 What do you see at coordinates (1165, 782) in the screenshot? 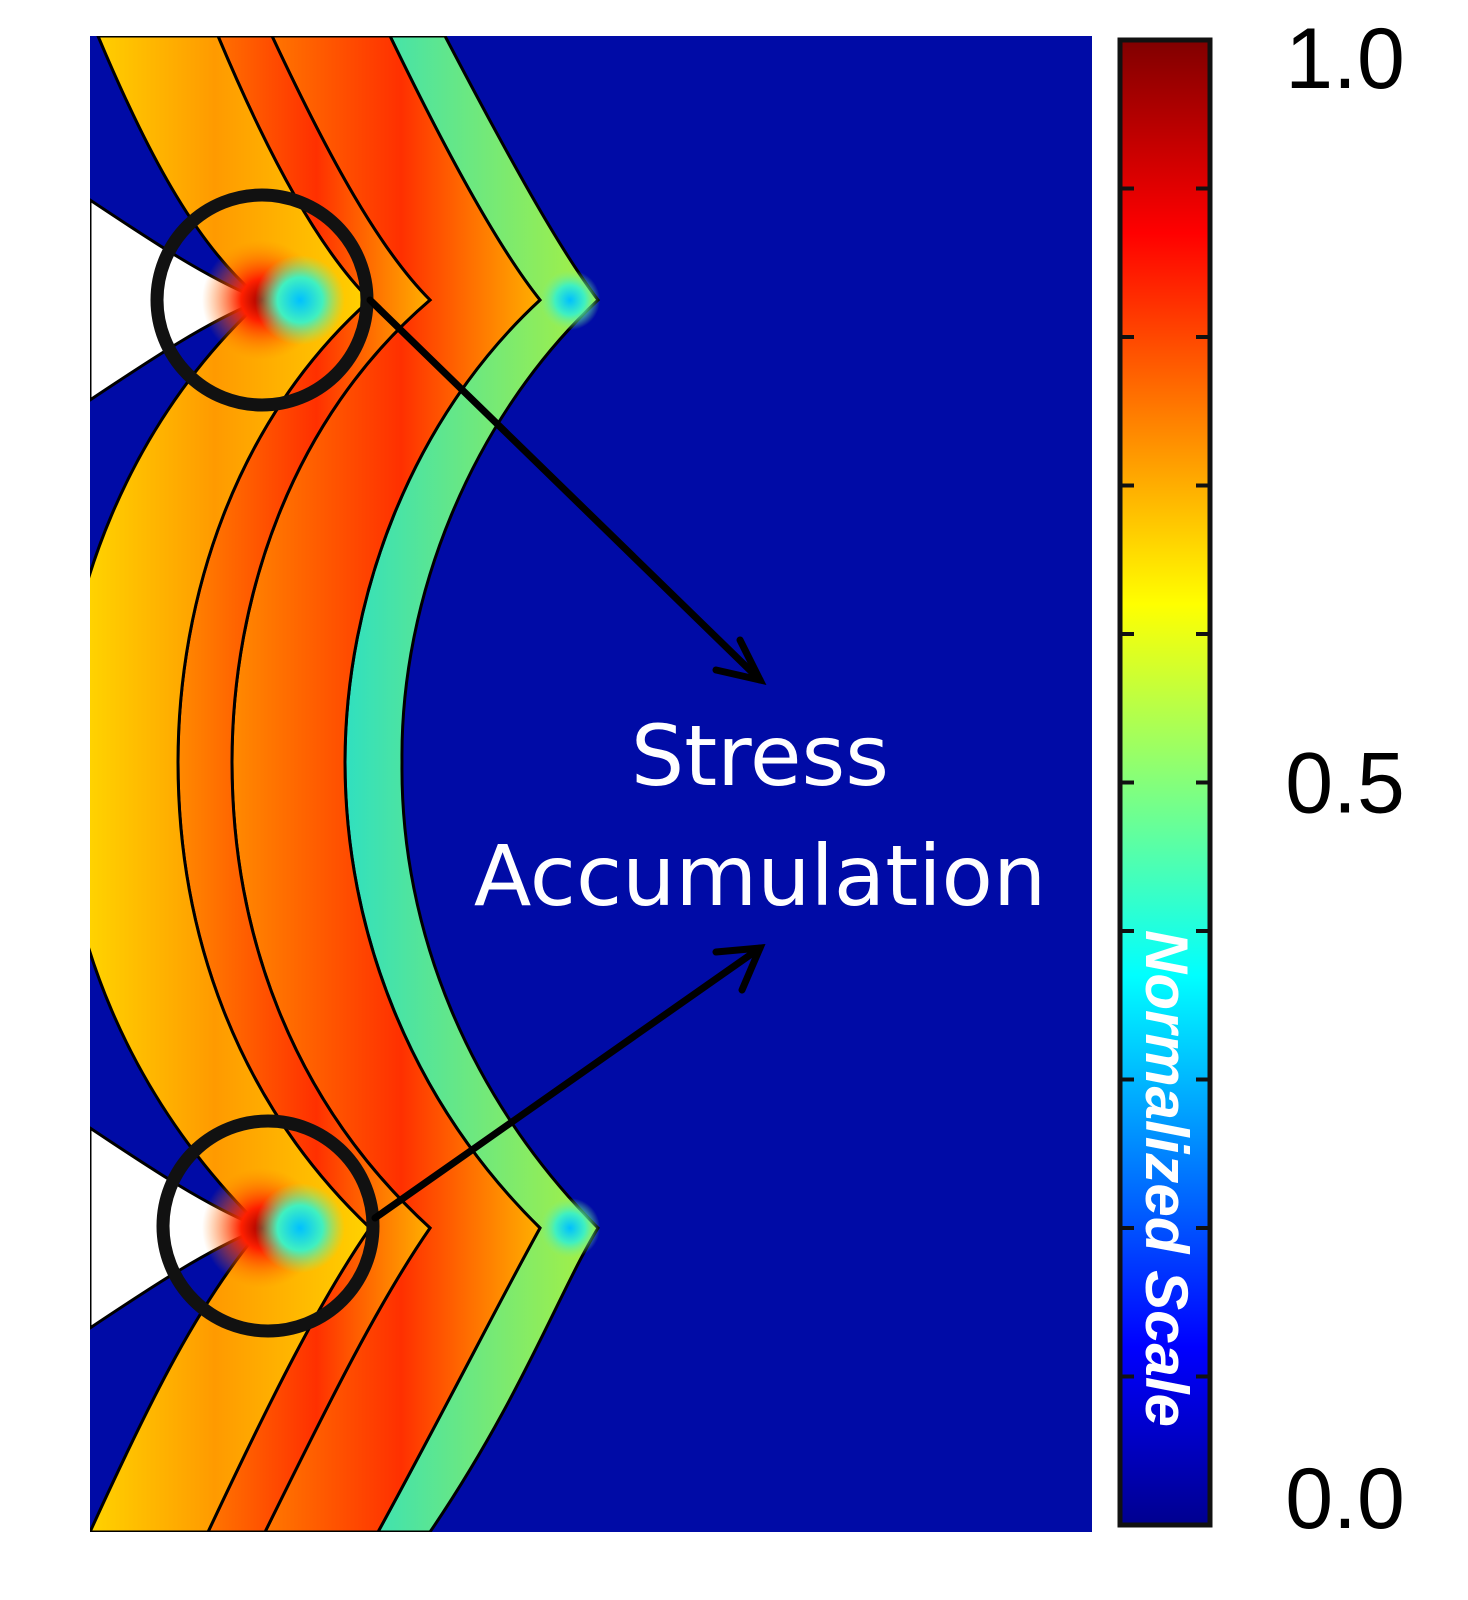
I see `colorbar-minor-ticks` at bounding box center [1165, 782].